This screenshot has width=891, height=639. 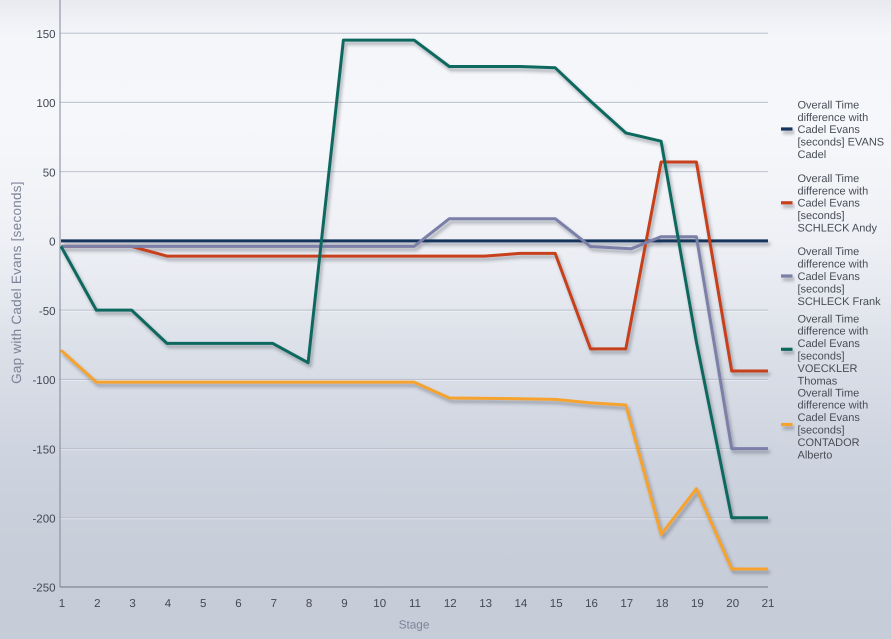 What do you see at coordinates (521, 604) in the screenshot?
I see `svg-text: 14` at bounding box center [521, 604].